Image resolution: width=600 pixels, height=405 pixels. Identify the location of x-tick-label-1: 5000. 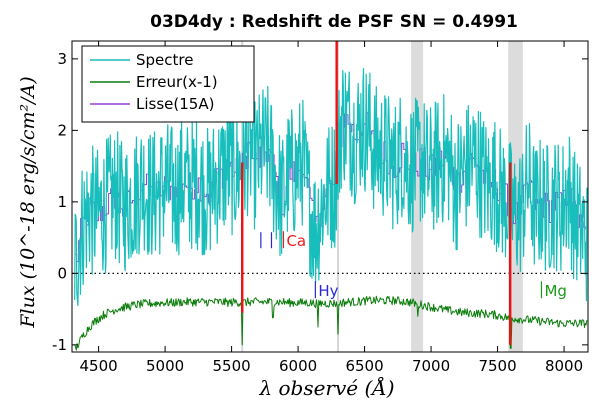
(165, 366).